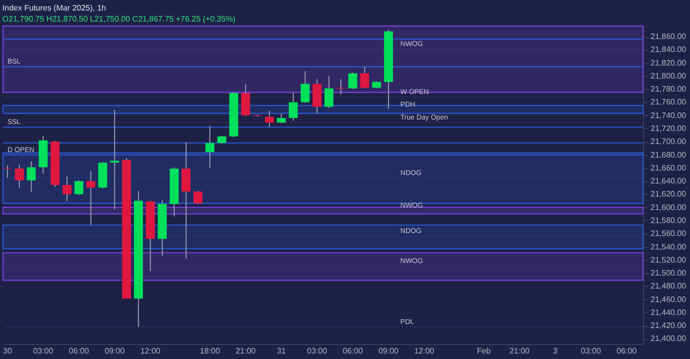 The height and width of the screenshot is (359, 690). I want to click on y-tick-label: 21,800.00, so click(668, 75).